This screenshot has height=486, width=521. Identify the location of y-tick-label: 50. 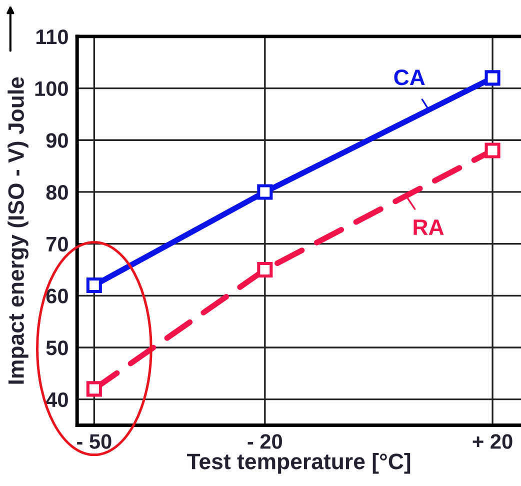
(57, 348).